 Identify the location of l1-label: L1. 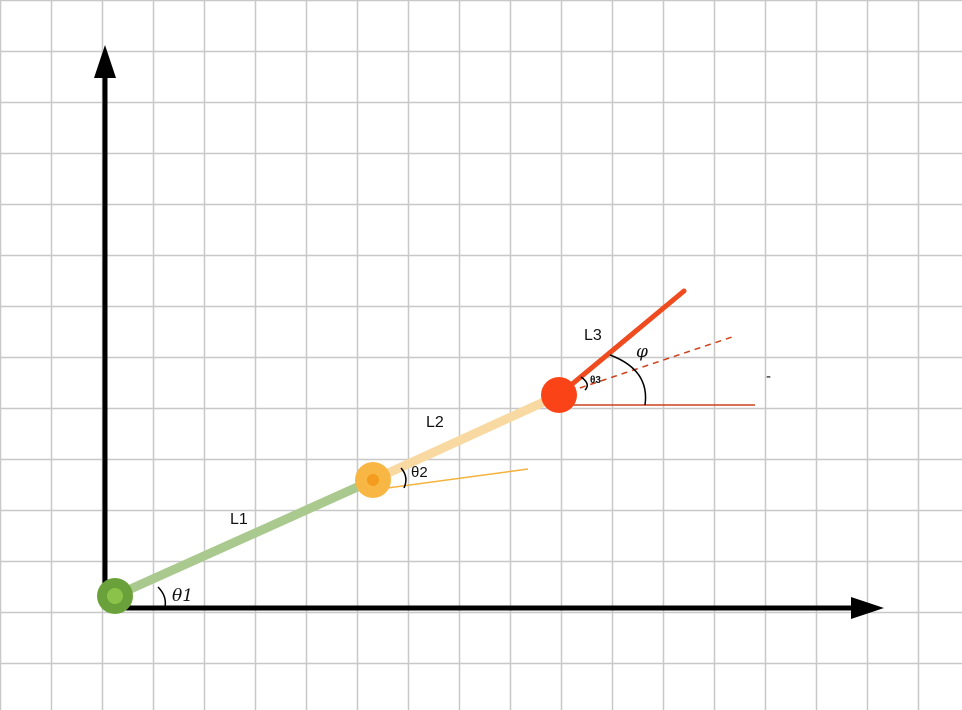
(239, 519).